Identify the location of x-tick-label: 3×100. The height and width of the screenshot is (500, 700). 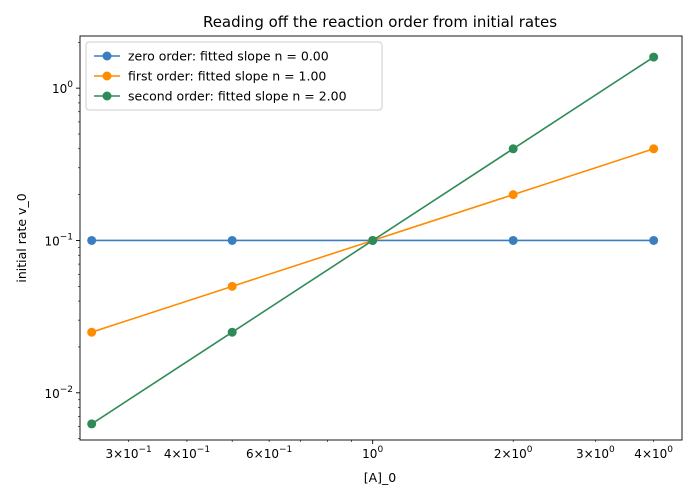
(595, 453).